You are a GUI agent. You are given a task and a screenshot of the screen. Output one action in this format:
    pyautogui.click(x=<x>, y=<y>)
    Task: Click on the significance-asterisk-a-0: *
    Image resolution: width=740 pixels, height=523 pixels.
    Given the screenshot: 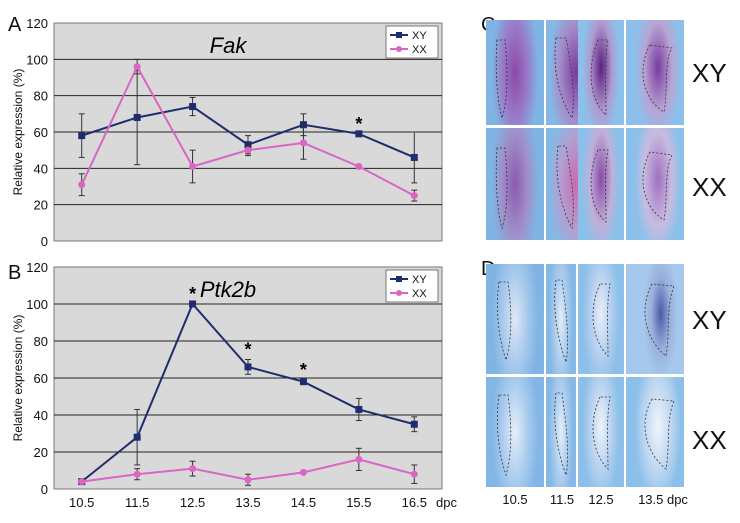 What is the action you would take?
    pyautogui.click(x=358, y=124)
    